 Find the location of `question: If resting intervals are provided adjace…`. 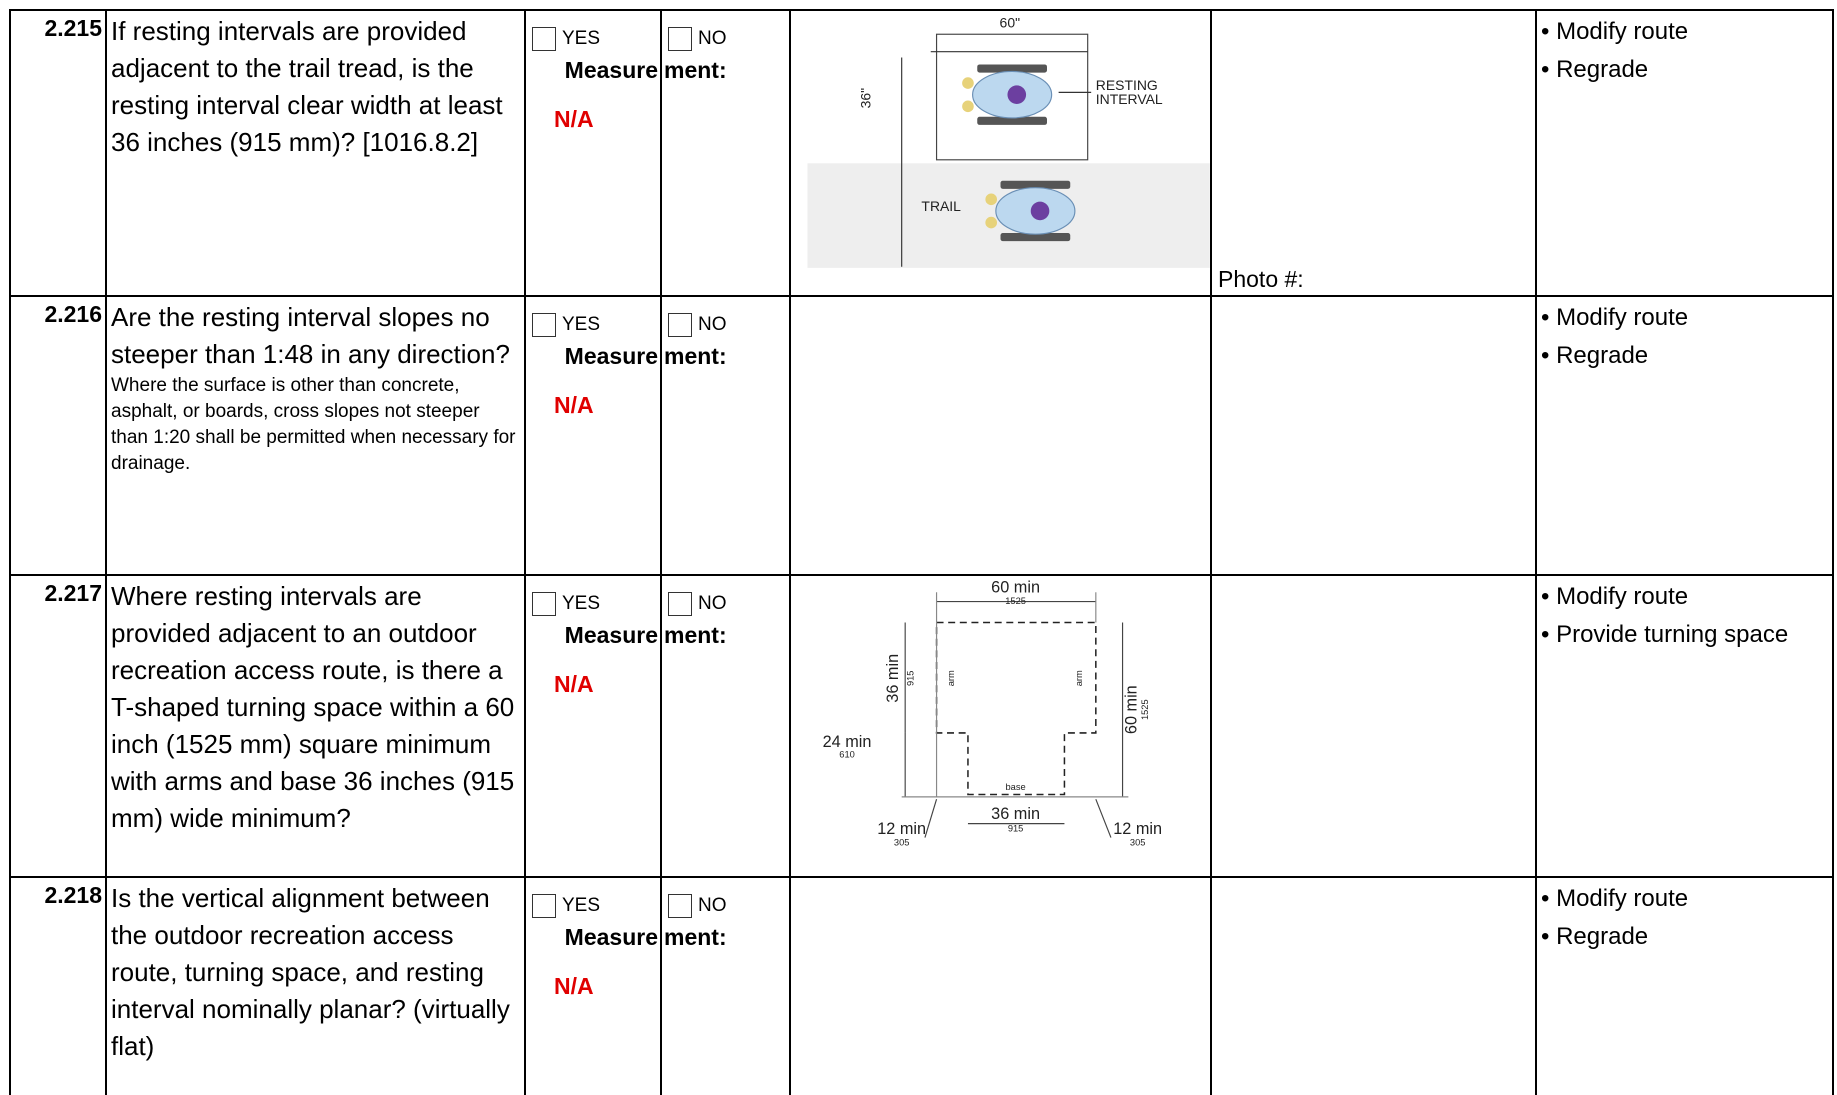

question: If resting intervals are provided adjace… is located at coordinates (307, 86).